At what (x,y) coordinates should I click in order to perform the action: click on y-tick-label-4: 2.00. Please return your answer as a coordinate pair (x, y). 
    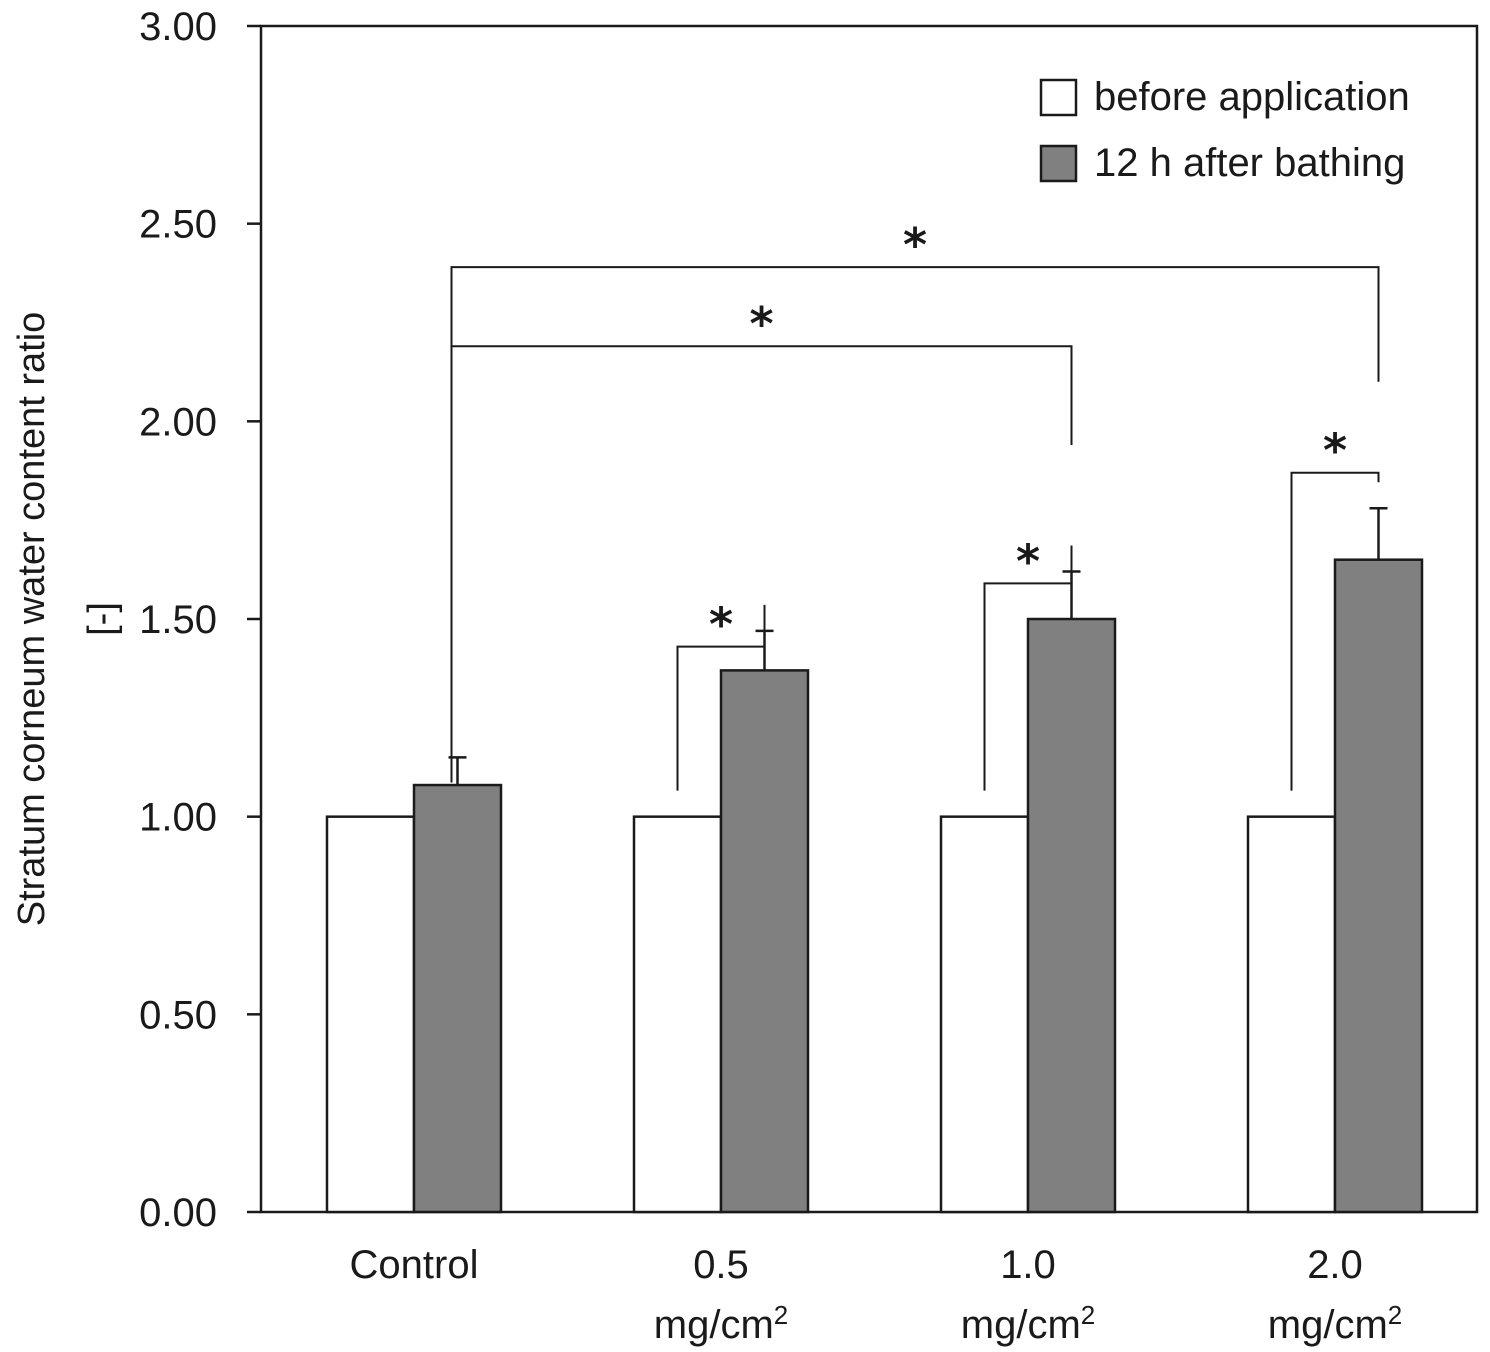
    Looking at the image, I should click on (178, 422).